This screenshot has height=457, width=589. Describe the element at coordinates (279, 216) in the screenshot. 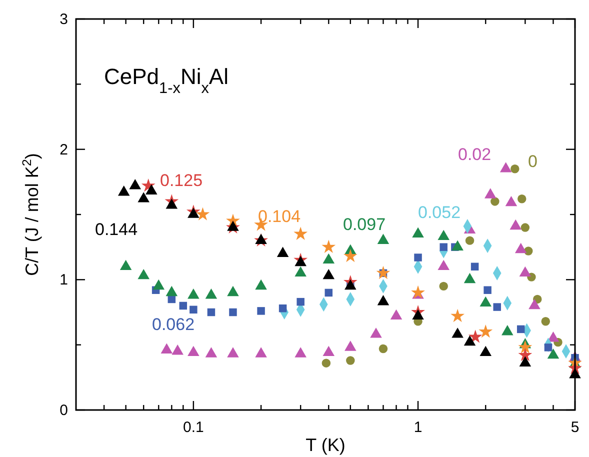

I see `series-label: 0.104` at that location.